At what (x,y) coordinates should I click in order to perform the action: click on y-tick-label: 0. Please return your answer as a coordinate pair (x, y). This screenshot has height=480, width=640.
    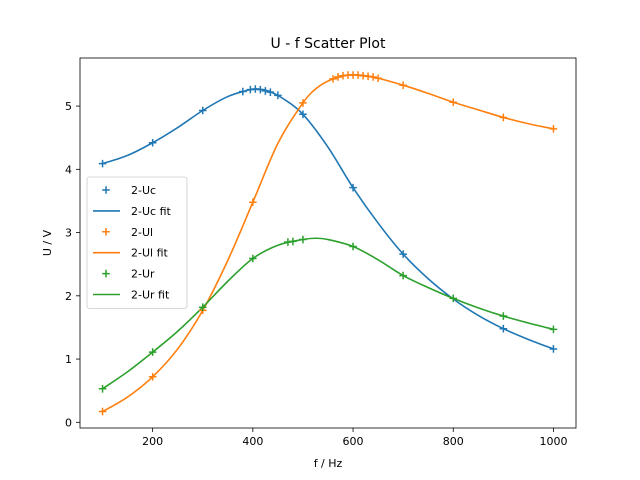
    Looking at the image, I should click on (68, 422).